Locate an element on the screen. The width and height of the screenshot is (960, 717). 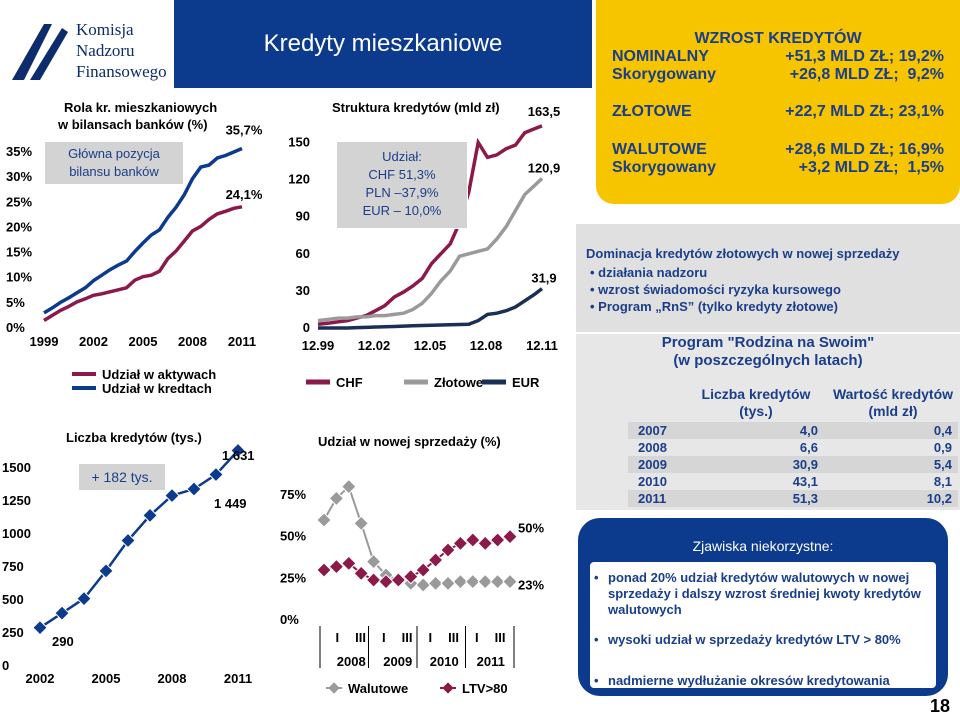
y-tick-label: 0% is located at coordinates (15, 327).